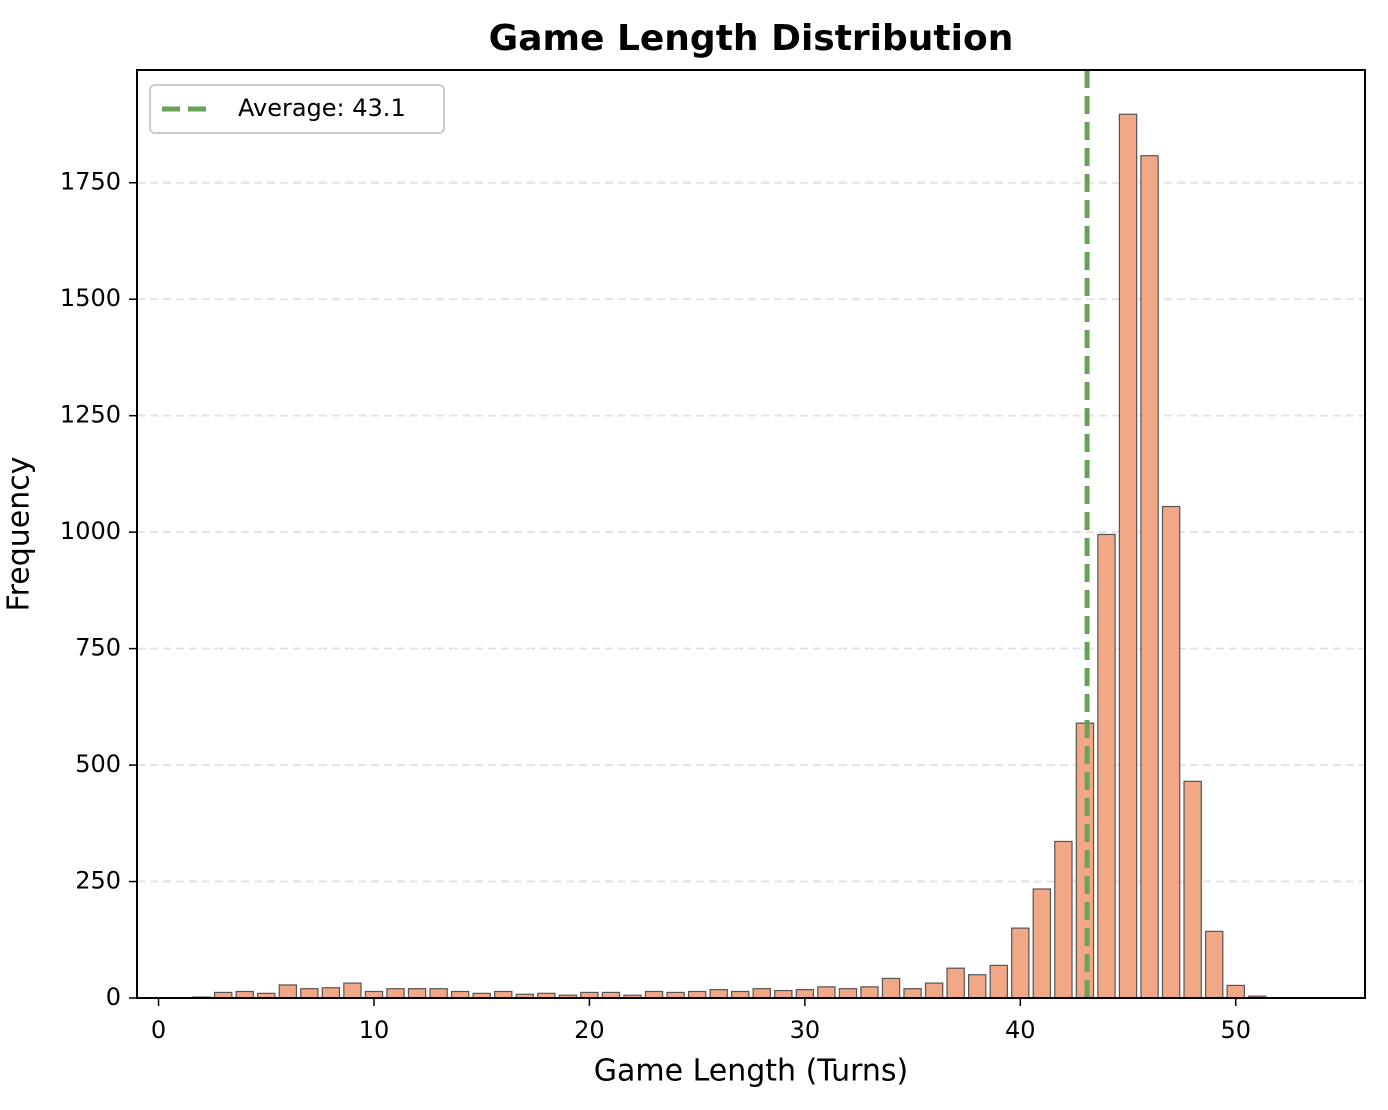  What do you see at coordinates (374, 1030) in the screenshot?
I see `x-tick-label: 10` at bounding box center [374, 1030].